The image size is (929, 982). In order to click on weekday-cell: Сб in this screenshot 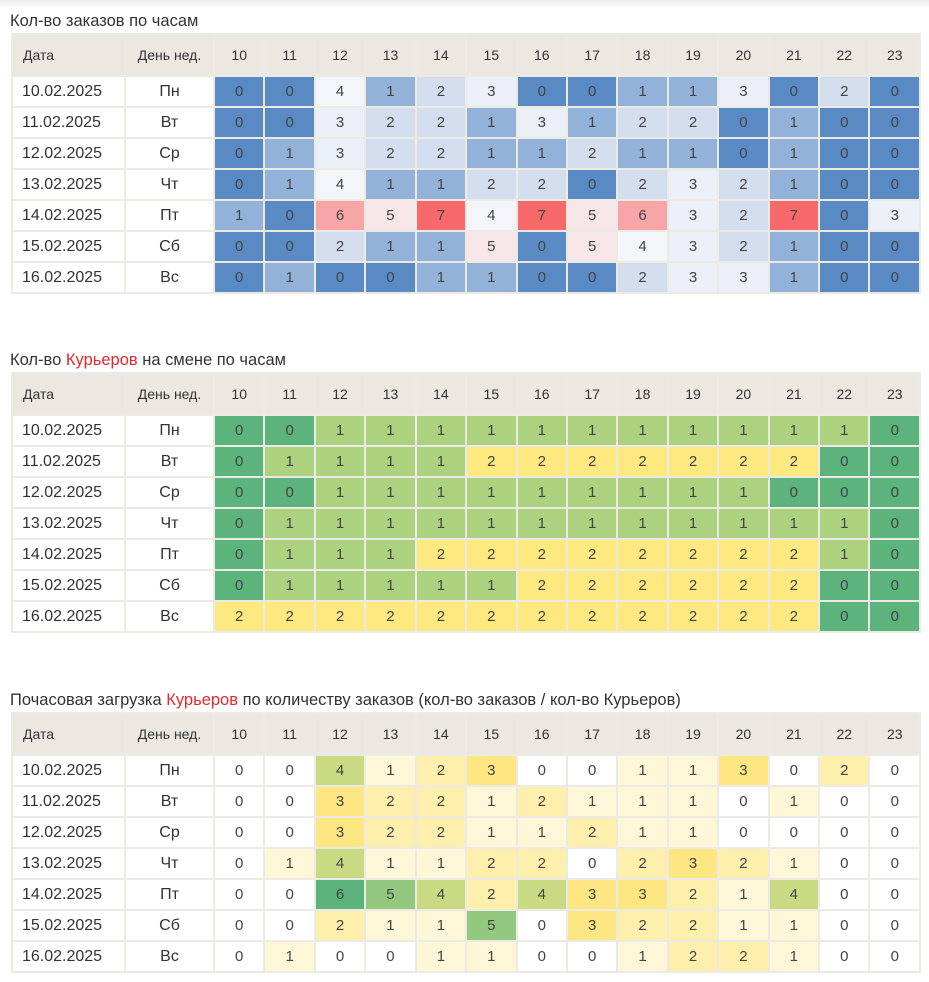, I will do `click(169, 585)`.